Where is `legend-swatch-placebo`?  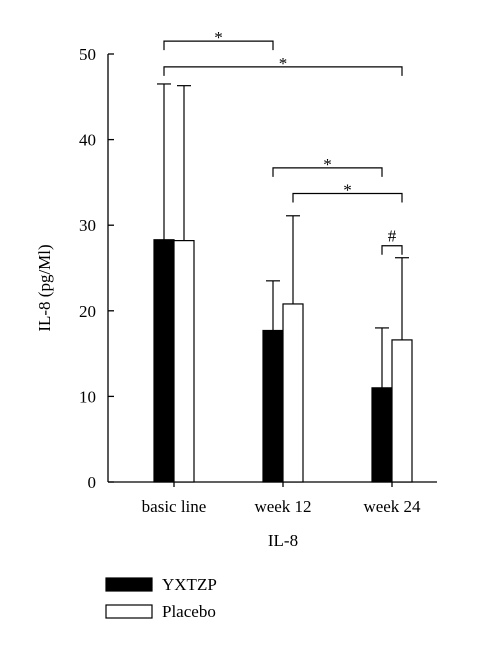 legend-swatch-placebo is located at coordinates (129, 611).